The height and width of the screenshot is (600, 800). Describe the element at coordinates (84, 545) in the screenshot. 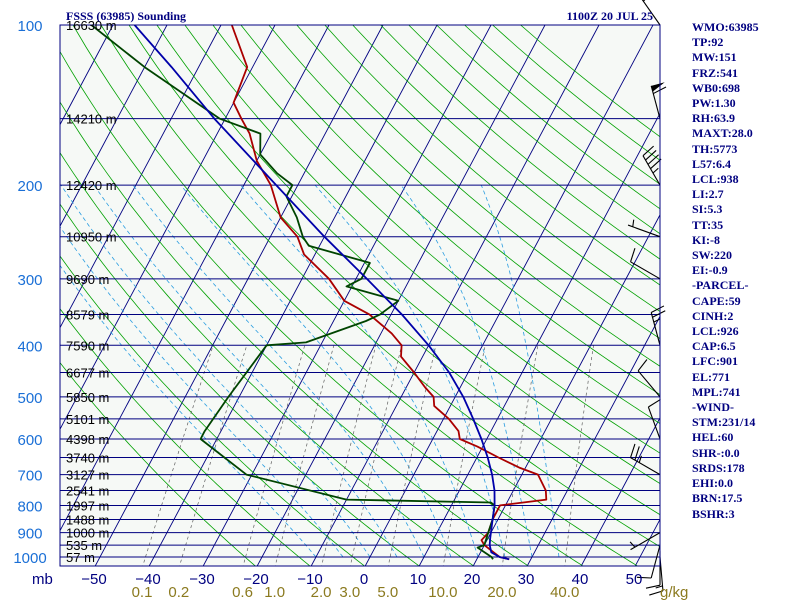

I see `height-label: 535 m` at that location.